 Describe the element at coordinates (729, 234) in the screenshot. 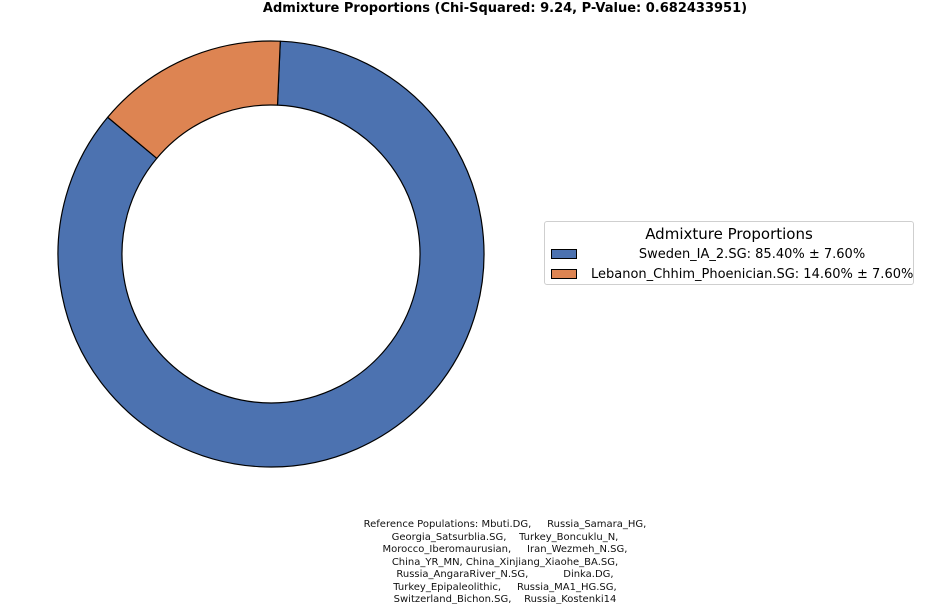

I see `legend-title: Admixture Proportions` at that location.